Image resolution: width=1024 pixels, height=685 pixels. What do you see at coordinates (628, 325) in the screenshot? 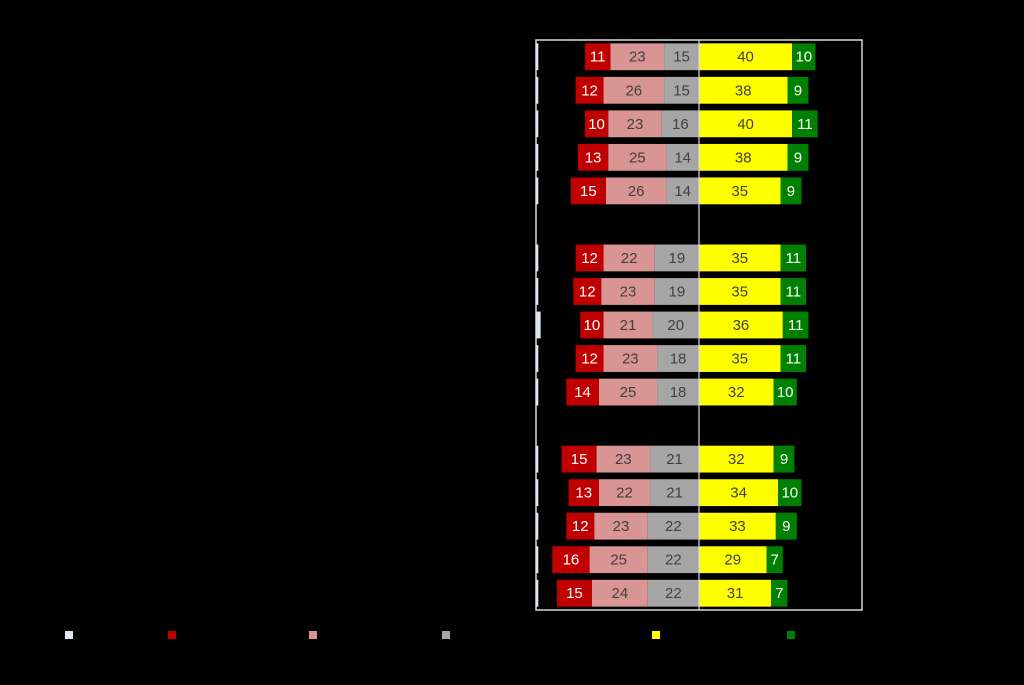
I see `value-label: 21` at bounding box center [628, 325].